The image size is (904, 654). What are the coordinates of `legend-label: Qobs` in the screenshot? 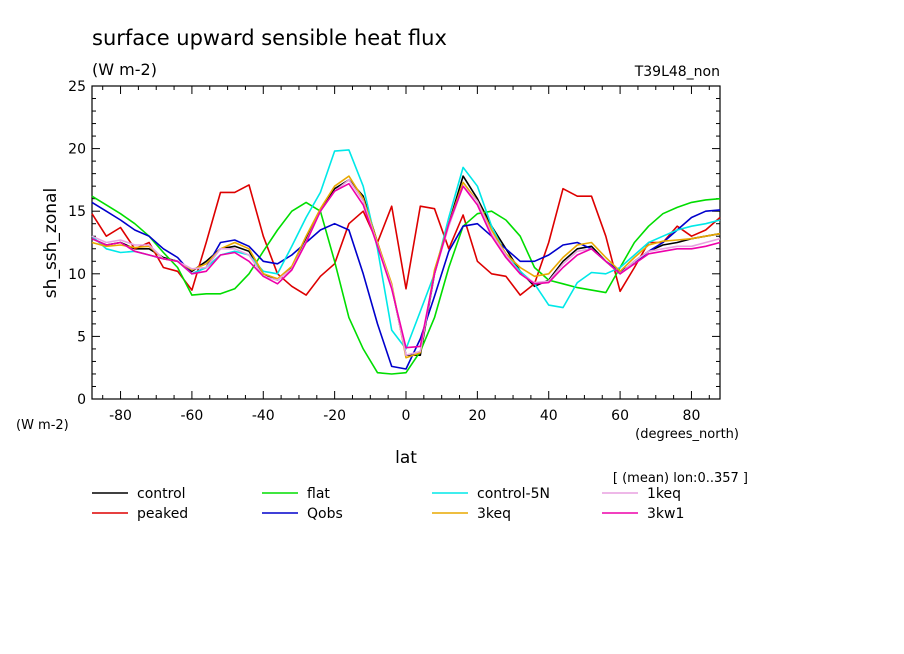 It's located at (325, 514).